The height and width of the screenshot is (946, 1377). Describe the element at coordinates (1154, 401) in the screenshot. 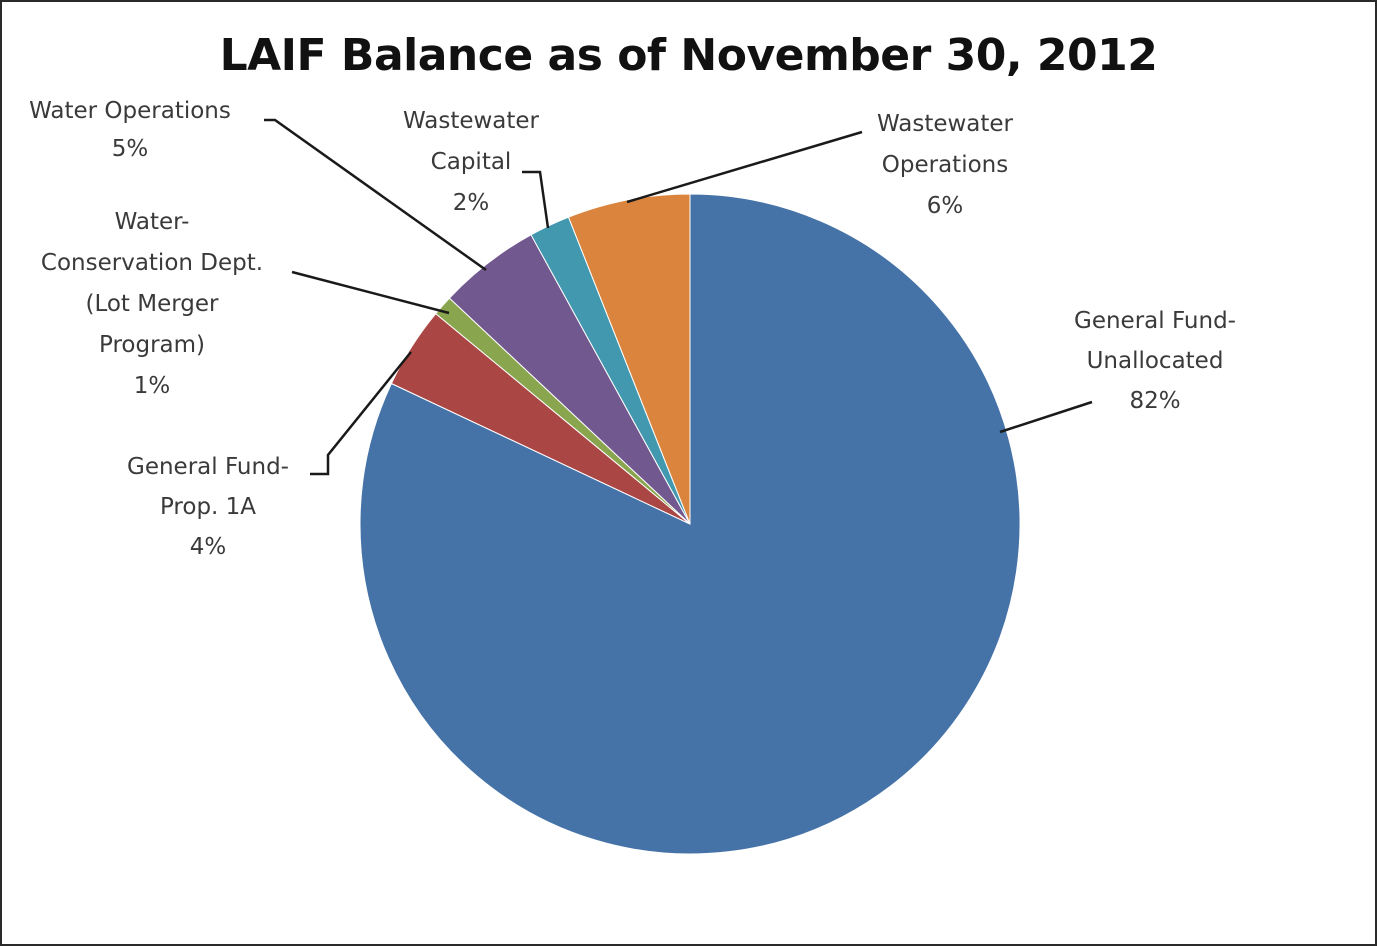

I see `slice-value-label: 82%` at that location.